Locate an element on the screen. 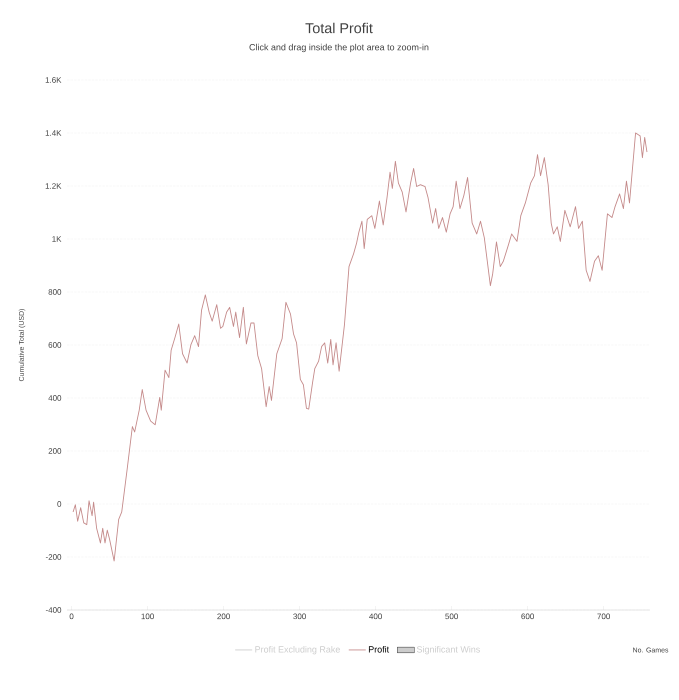 This screenshot has width=679, height=700. chart-title: Total Profit is located at coordinates (339, 28).